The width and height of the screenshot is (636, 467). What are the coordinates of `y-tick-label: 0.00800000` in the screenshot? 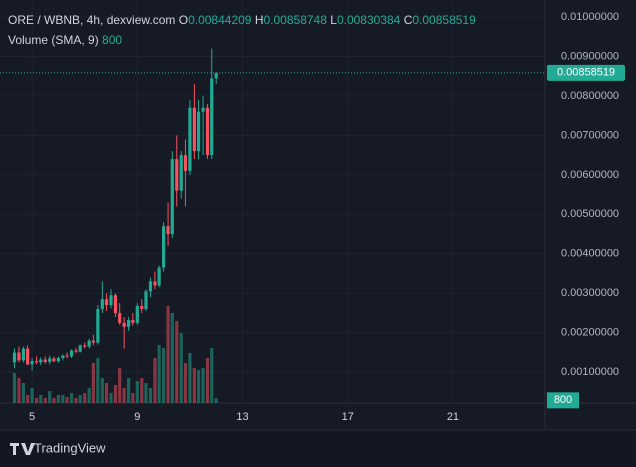 It's located at (590, 96).